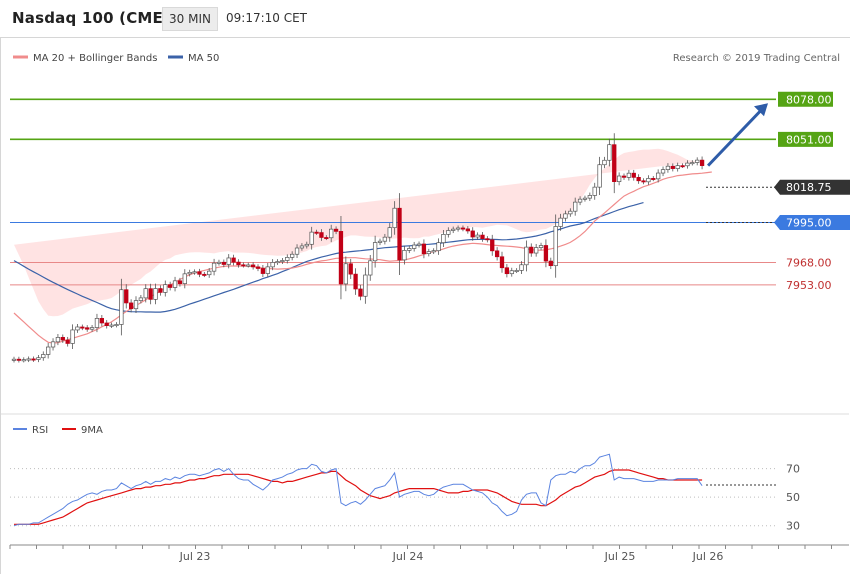 This screenshot has height=576, width=850. Describe the element at coordinates (809, 285) in the screenshot. I see `level-tag-text-resistance-2: 7953.00` at that location.